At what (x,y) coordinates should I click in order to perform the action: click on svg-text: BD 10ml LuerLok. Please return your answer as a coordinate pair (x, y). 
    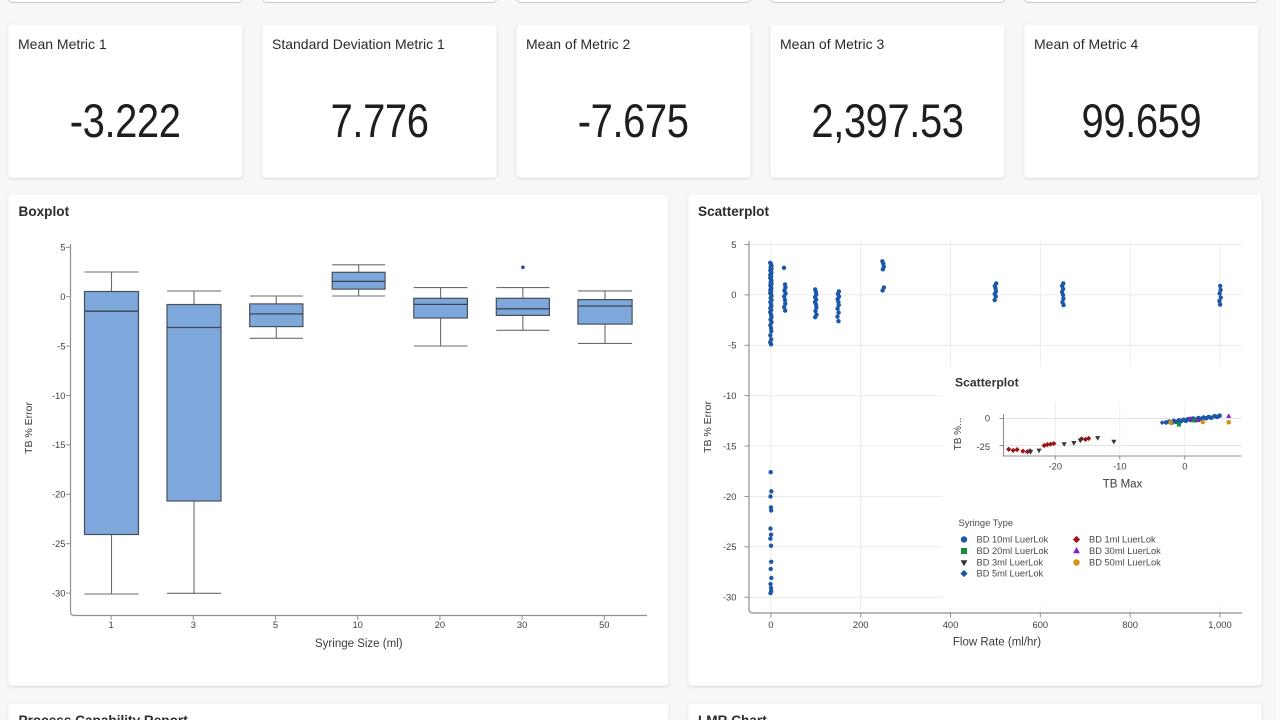
    Looking at the image, I should click on (1012, 540).